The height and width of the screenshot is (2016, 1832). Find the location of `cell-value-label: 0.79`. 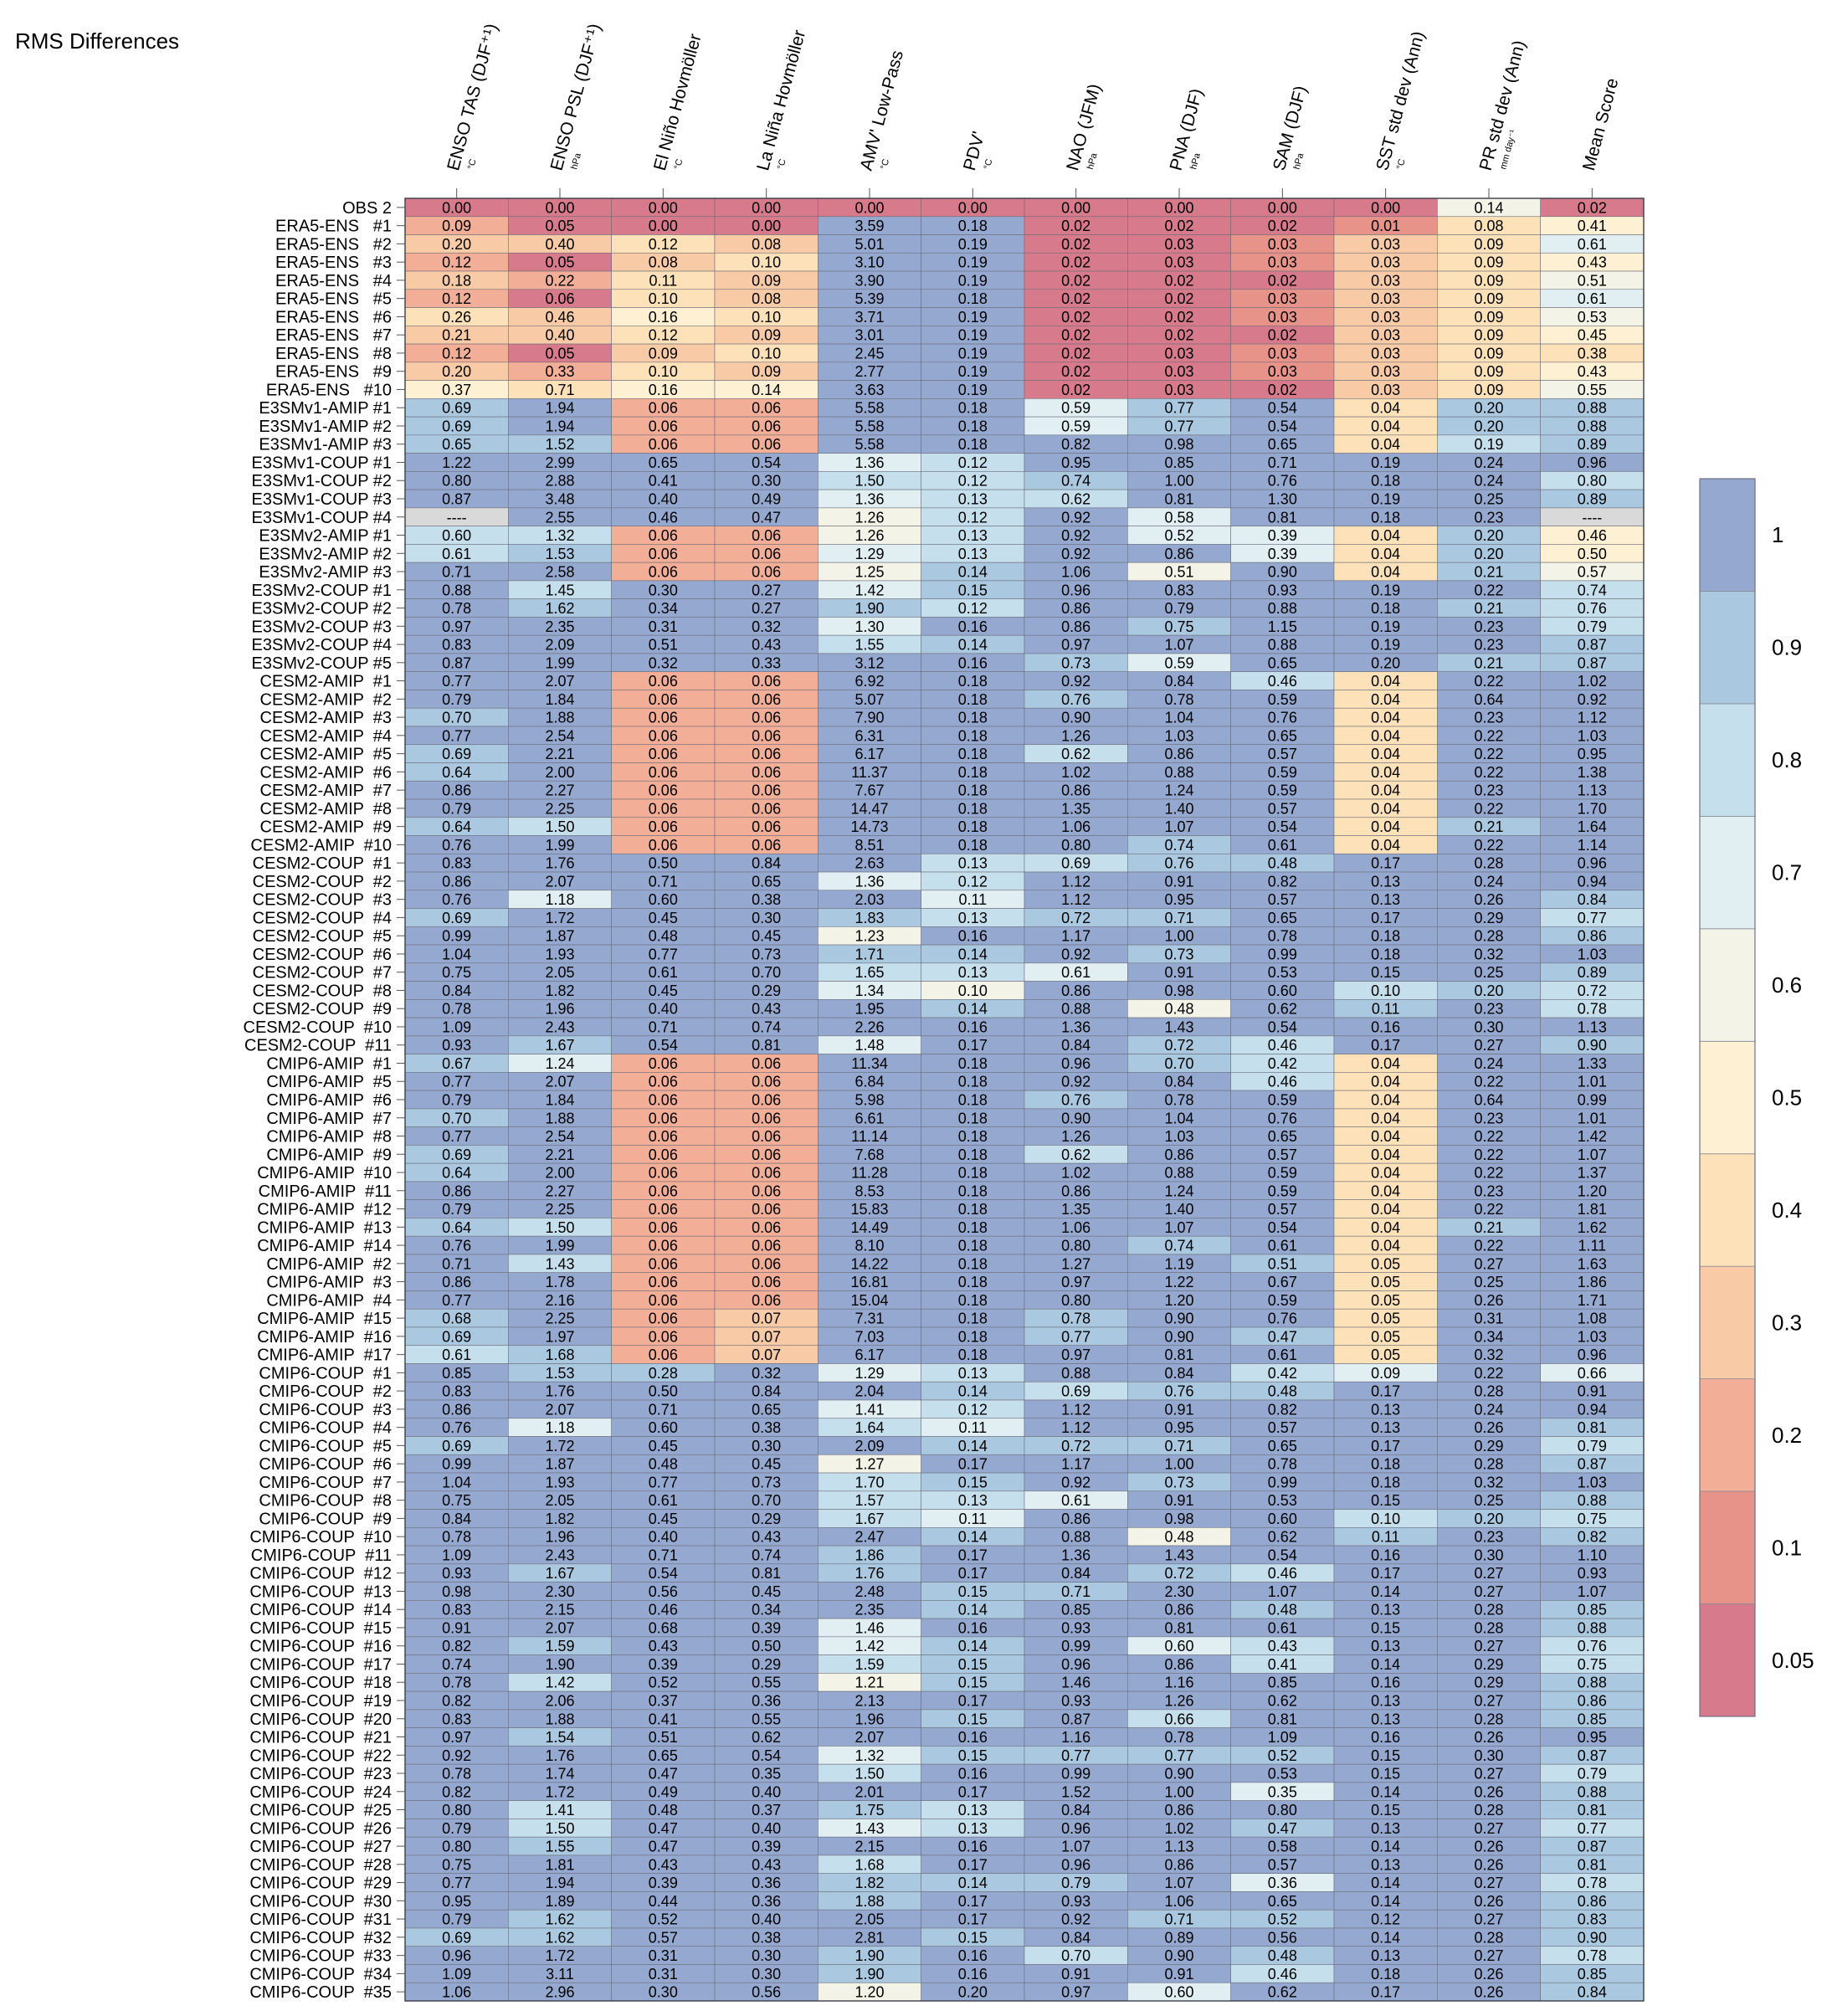

cell-value-label: 0.79 is located at coordinates (456, 1100).